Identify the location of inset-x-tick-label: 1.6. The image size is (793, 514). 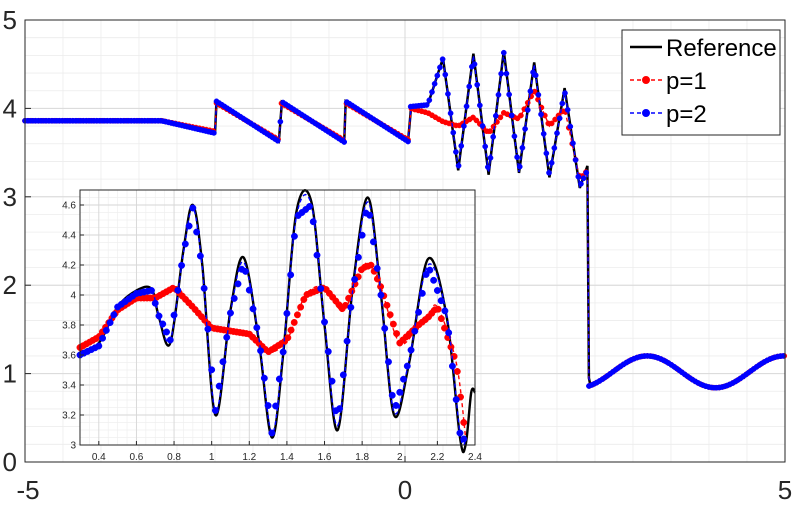
(325, 457).